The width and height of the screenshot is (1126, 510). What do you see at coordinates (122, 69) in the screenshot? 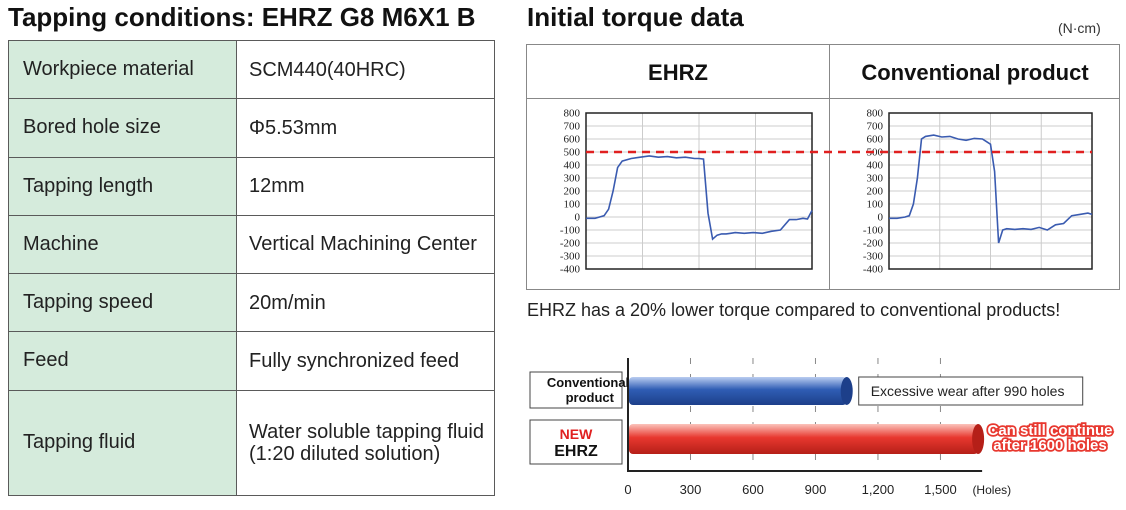
I see `condition-label: Workpiece material` at bounding box center [122, 69].